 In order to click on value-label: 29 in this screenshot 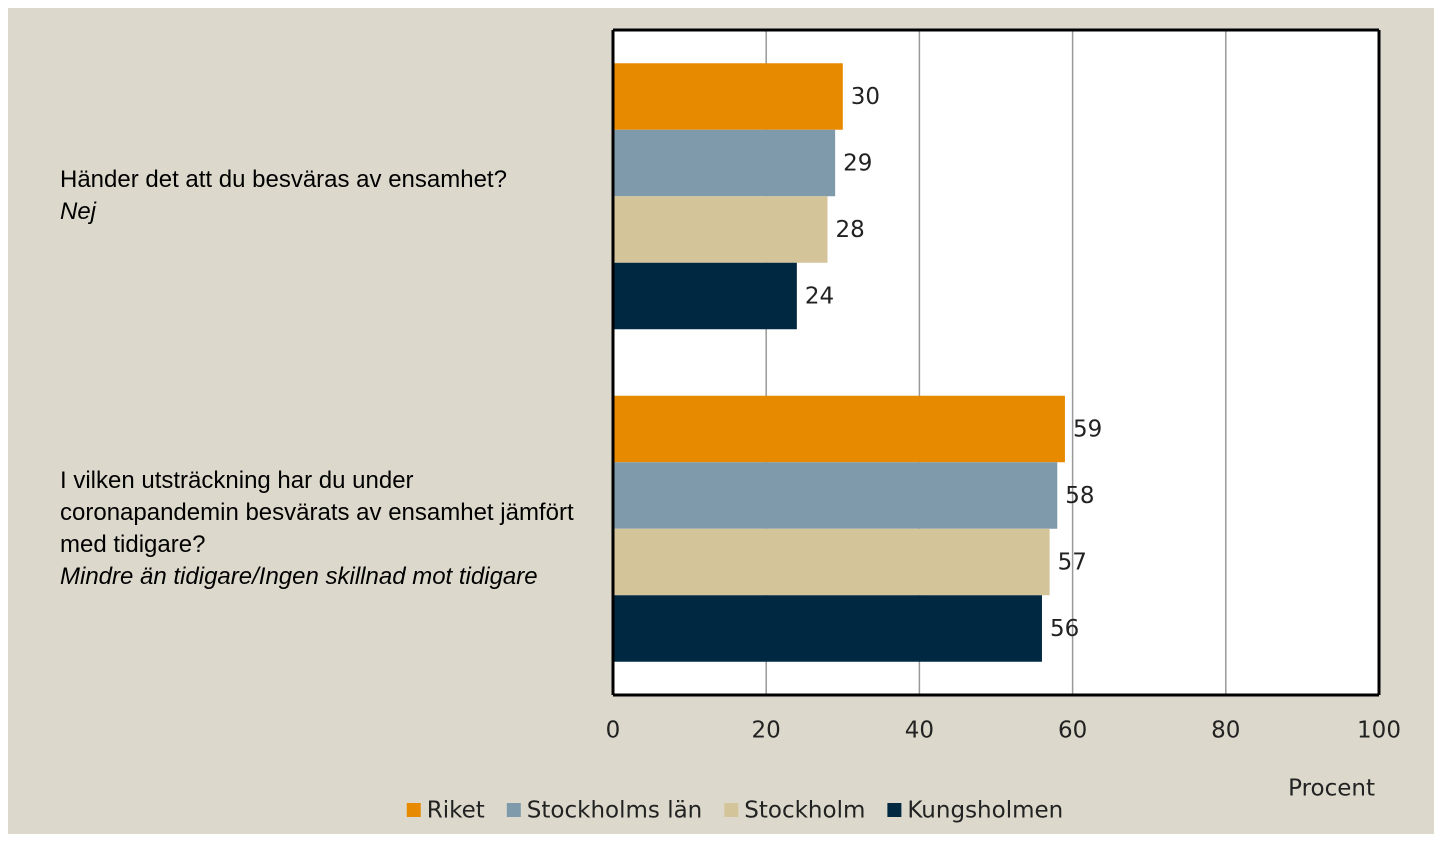, I will do `click(857, 164)`.